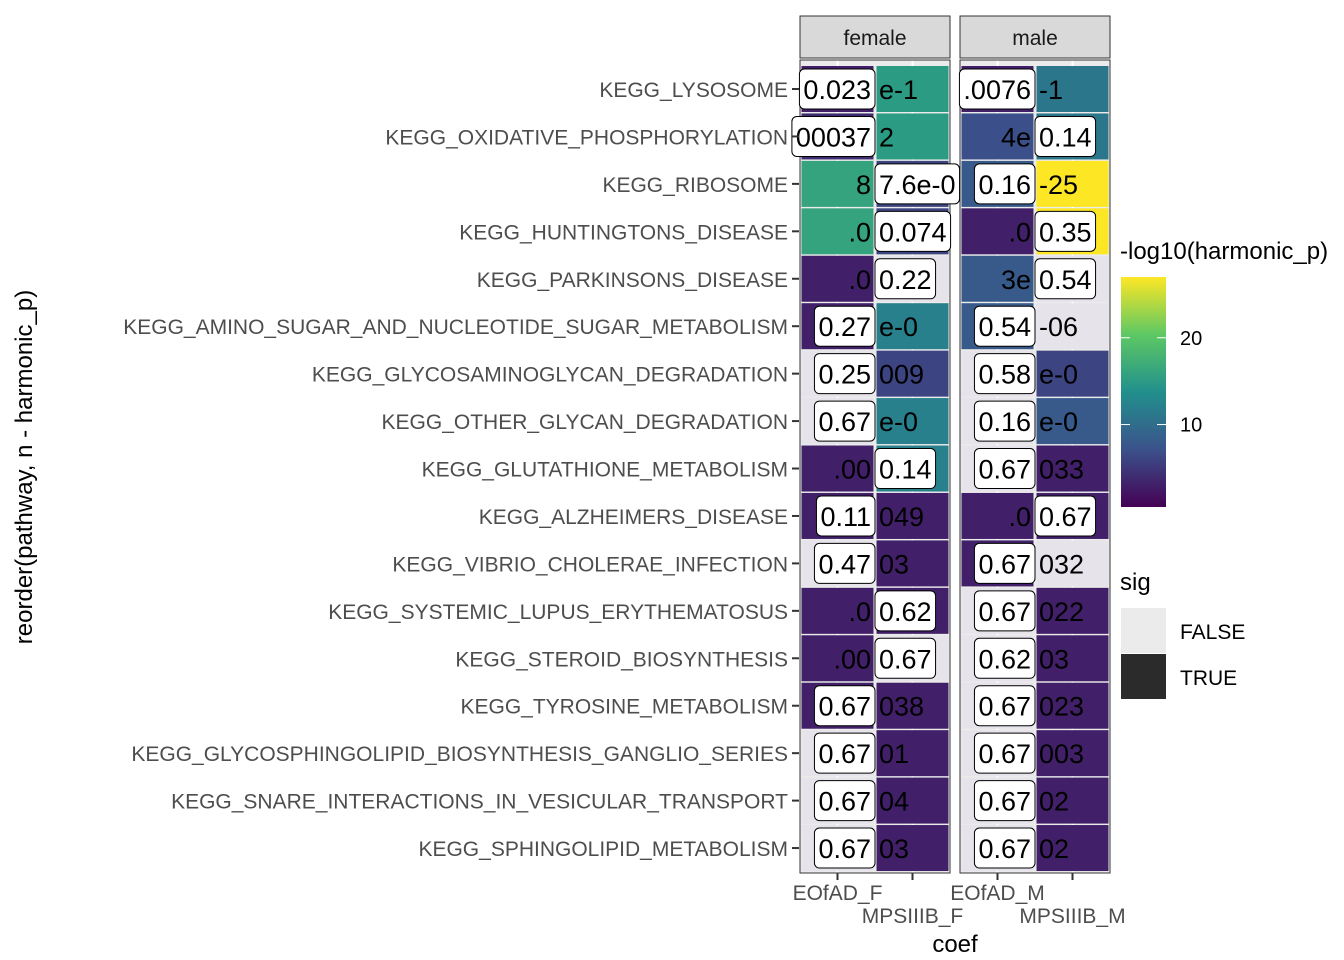 The width and height of the screenshot is (1344, 960). What do you see at coordinates (1061, 612) in the screenshot?
I see `cell-label: 022` at bounding box center [1061, 612].